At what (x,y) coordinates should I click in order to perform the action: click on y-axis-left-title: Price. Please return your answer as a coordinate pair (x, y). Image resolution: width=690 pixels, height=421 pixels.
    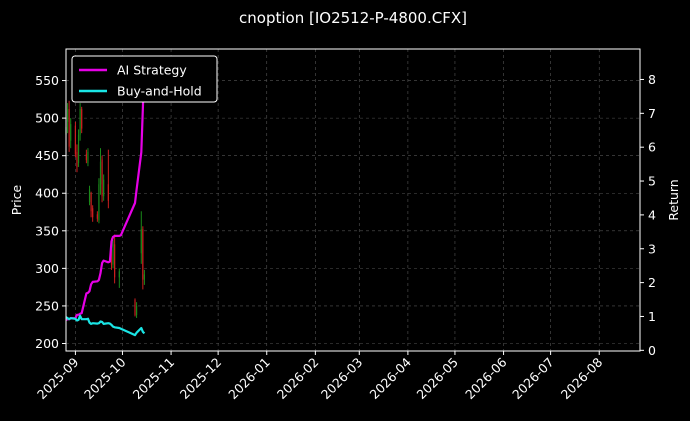
    Looking at the image, I should click on (16, 199).